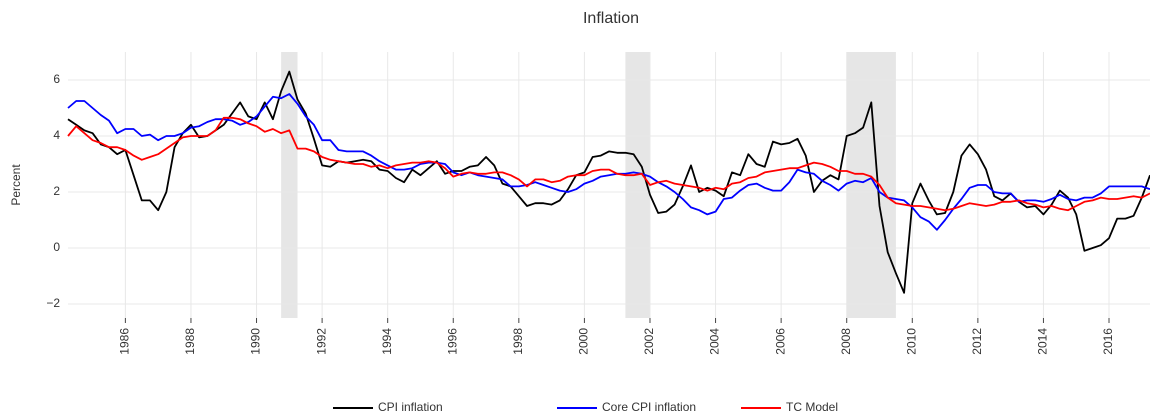 Image resolution: width=1150 pixels, height=417 pixels. What do you see at coordinates (125, 341) in the screenshot?
I see `x-tick-label: 1986` at bounding box center [125, 341].